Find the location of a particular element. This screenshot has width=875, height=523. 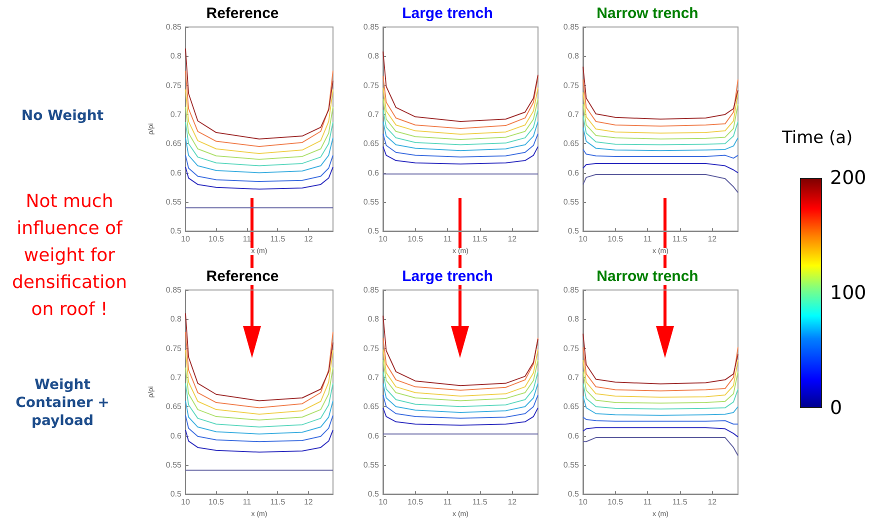

color-bar-label: 0 is located at coordinates (836, 408).